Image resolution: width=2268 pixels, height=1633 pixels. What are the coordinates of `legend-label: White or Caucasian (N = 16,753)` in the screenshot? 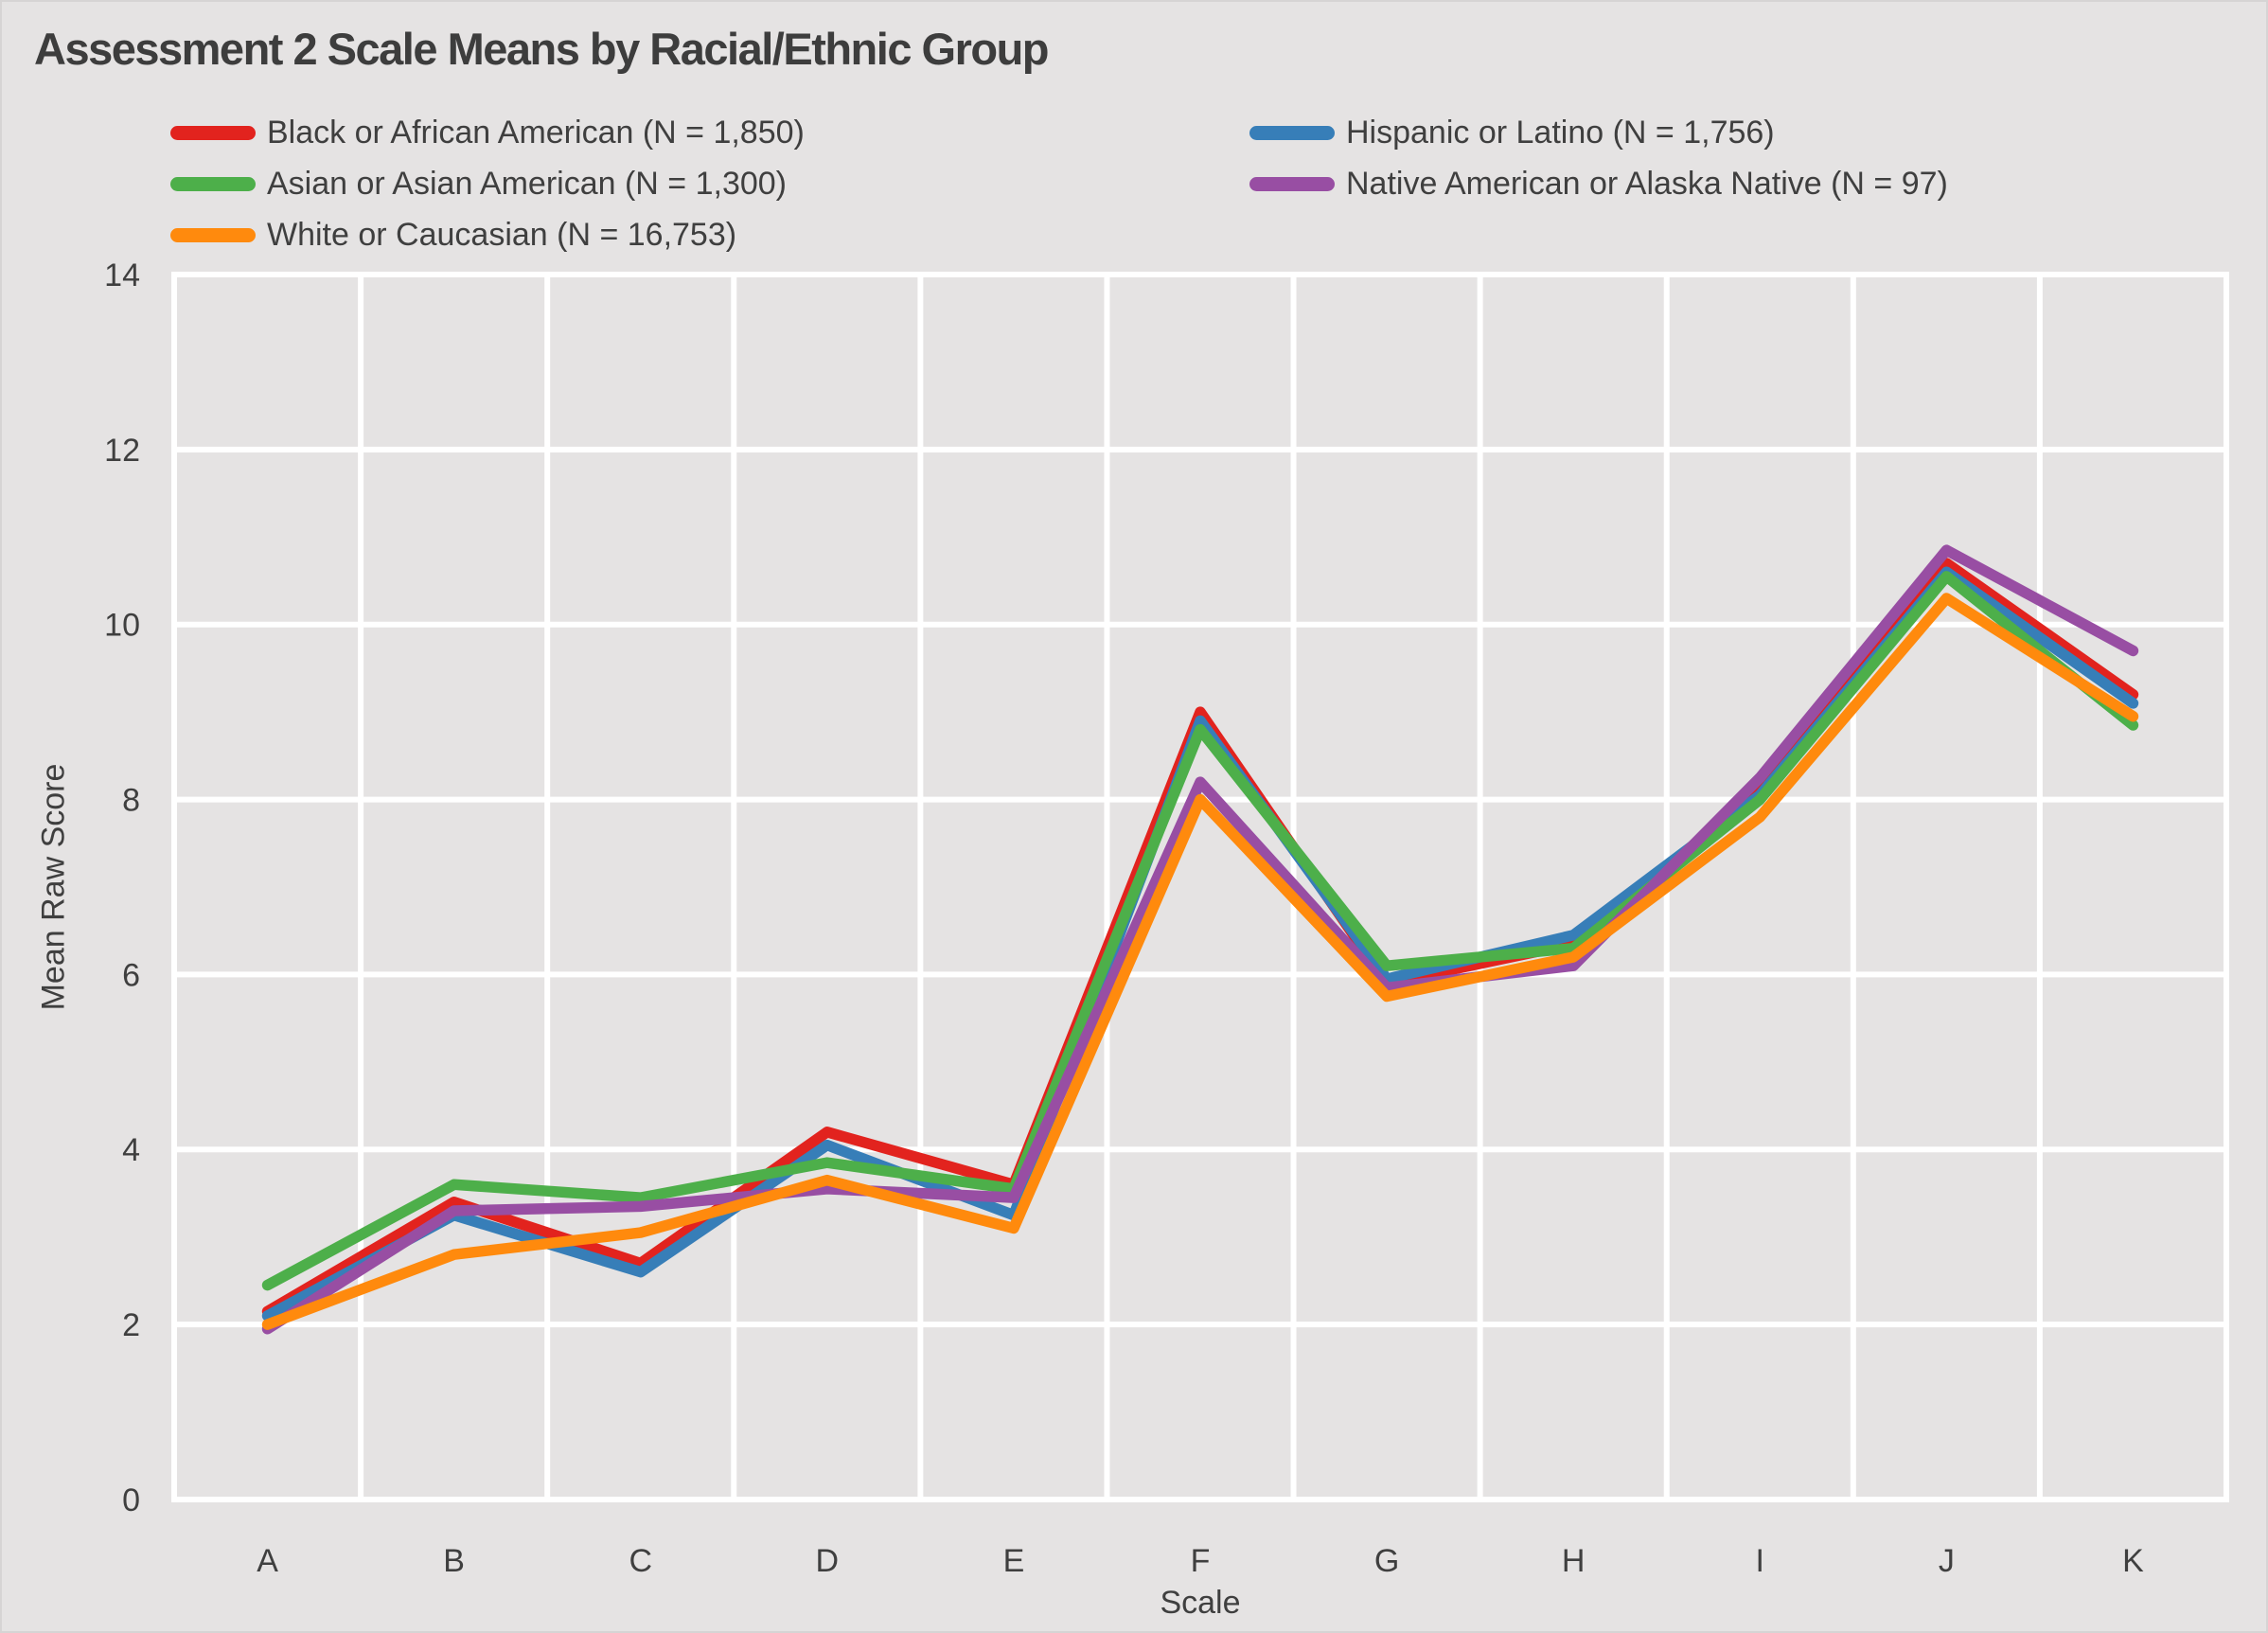 It's located at (502, 234).